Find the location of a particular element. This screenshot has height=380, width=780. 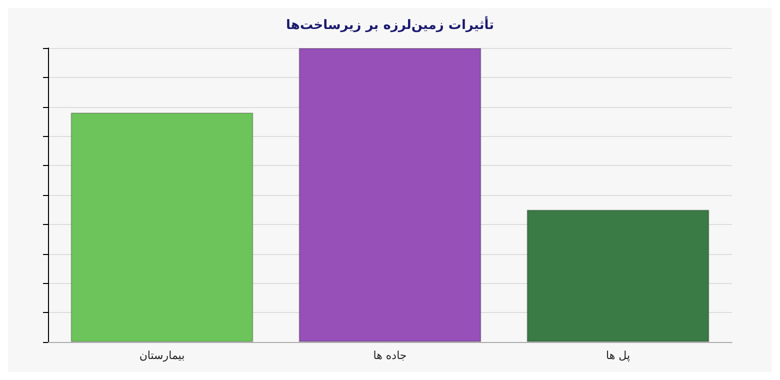

x-tick-label: پل ها is located at coordinates (618, 355).